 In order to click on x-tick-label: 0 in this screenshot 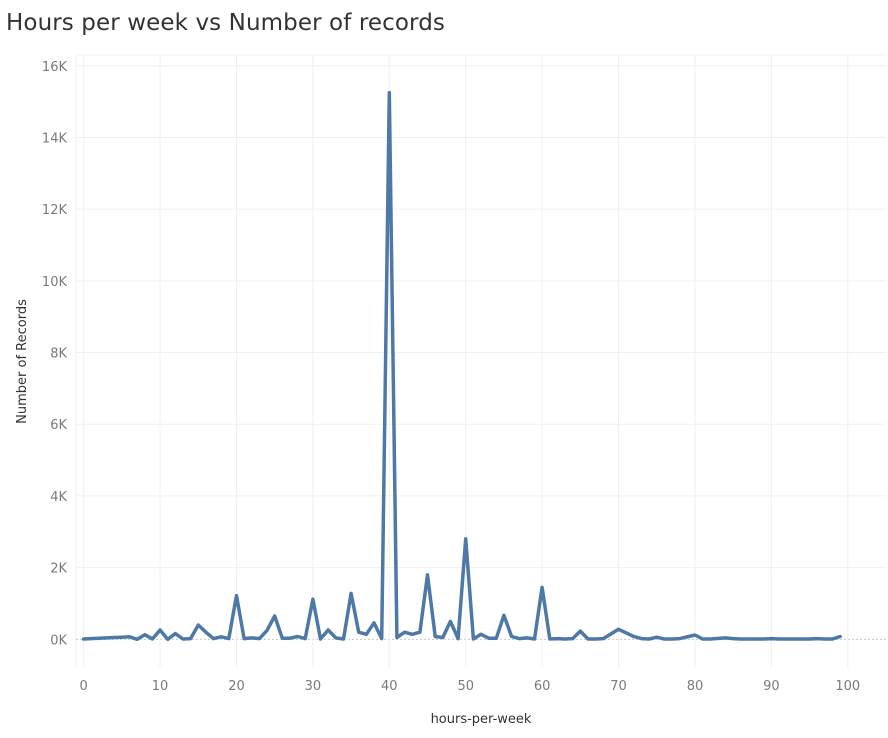, I will do `click(84, 686)`.